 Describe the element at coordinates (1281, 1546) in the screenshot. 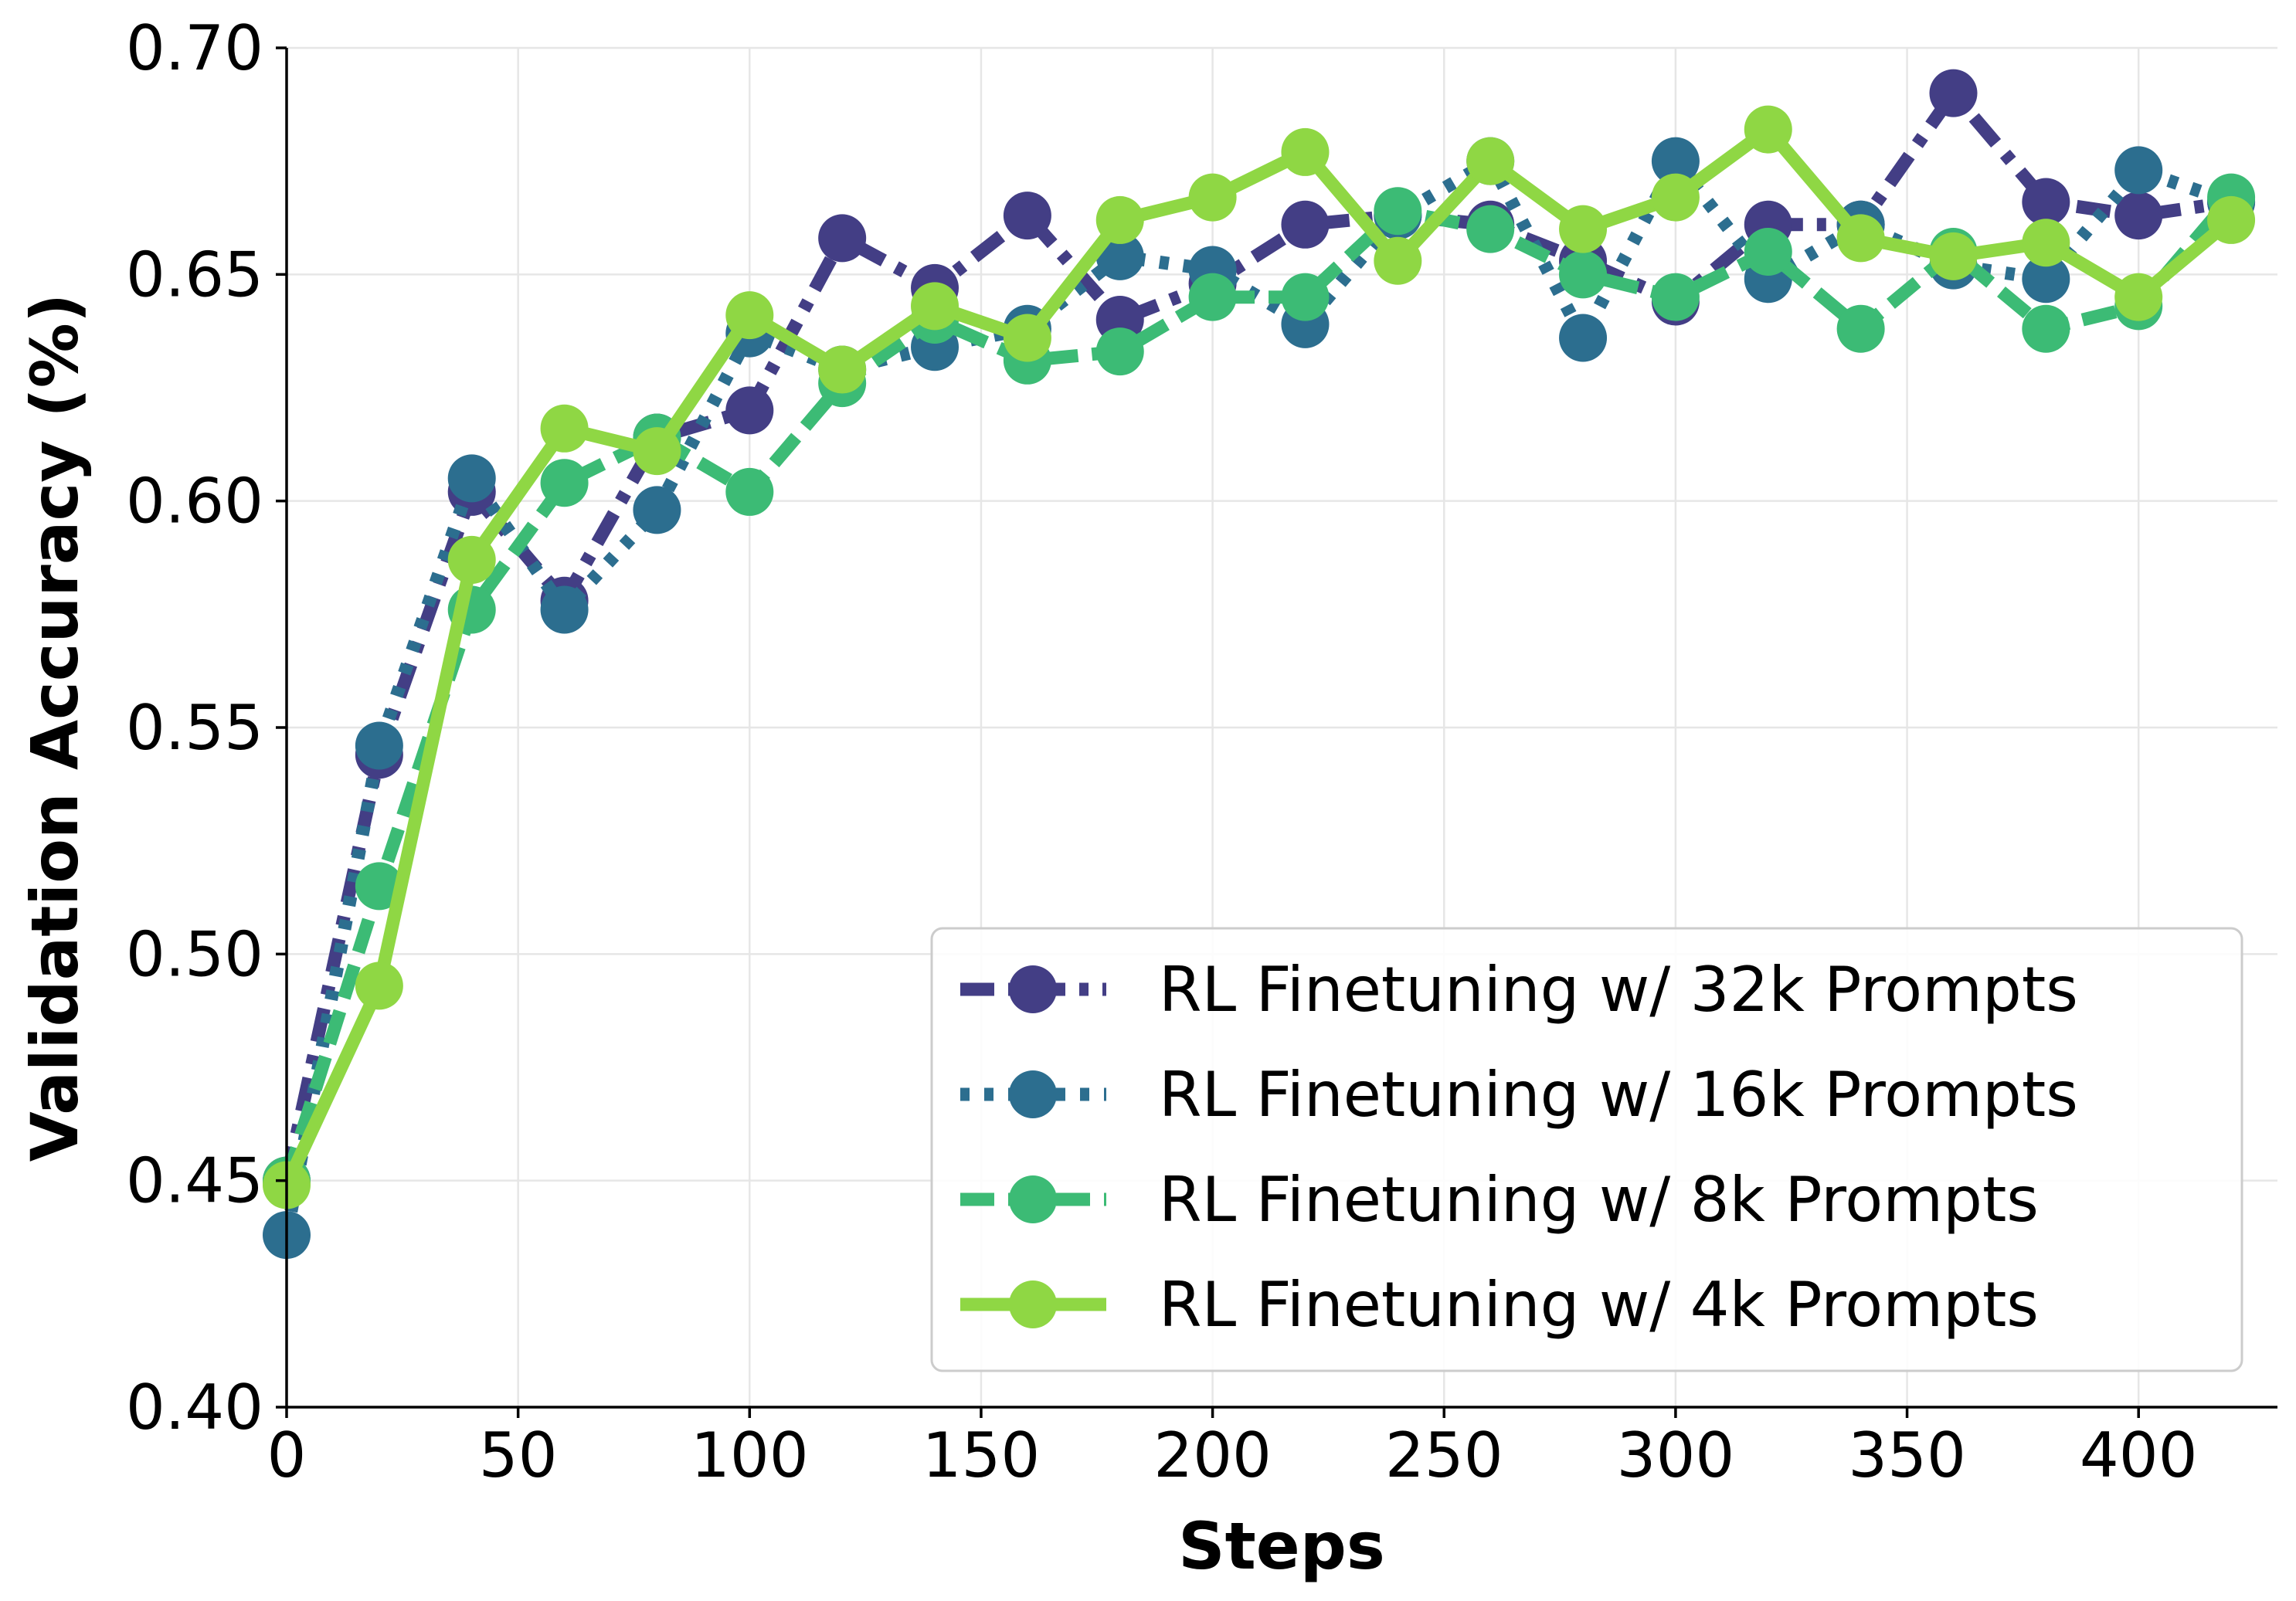

I see `x-axis-title: Steps` at that location.